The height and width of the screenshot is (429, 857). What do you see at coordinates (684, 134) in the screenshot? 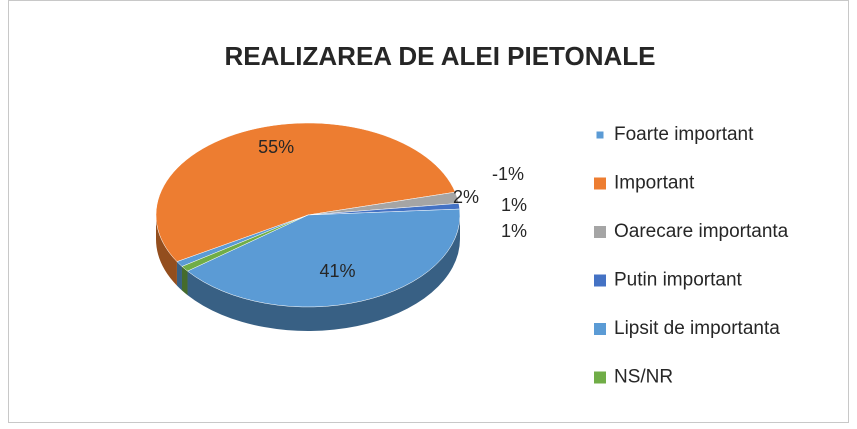
I see `legend-label: Foarte important` at bounding box center [684, 134].